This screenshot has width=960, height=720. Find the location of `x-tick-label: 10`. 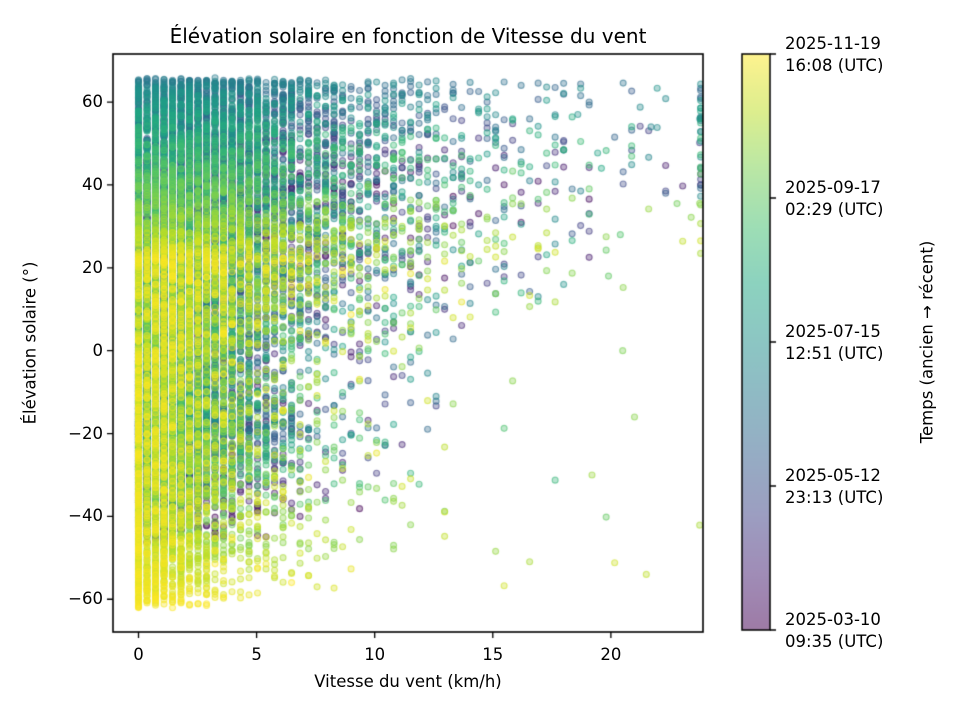

x-tick-label: 10 is located at coordinates (375, 654).